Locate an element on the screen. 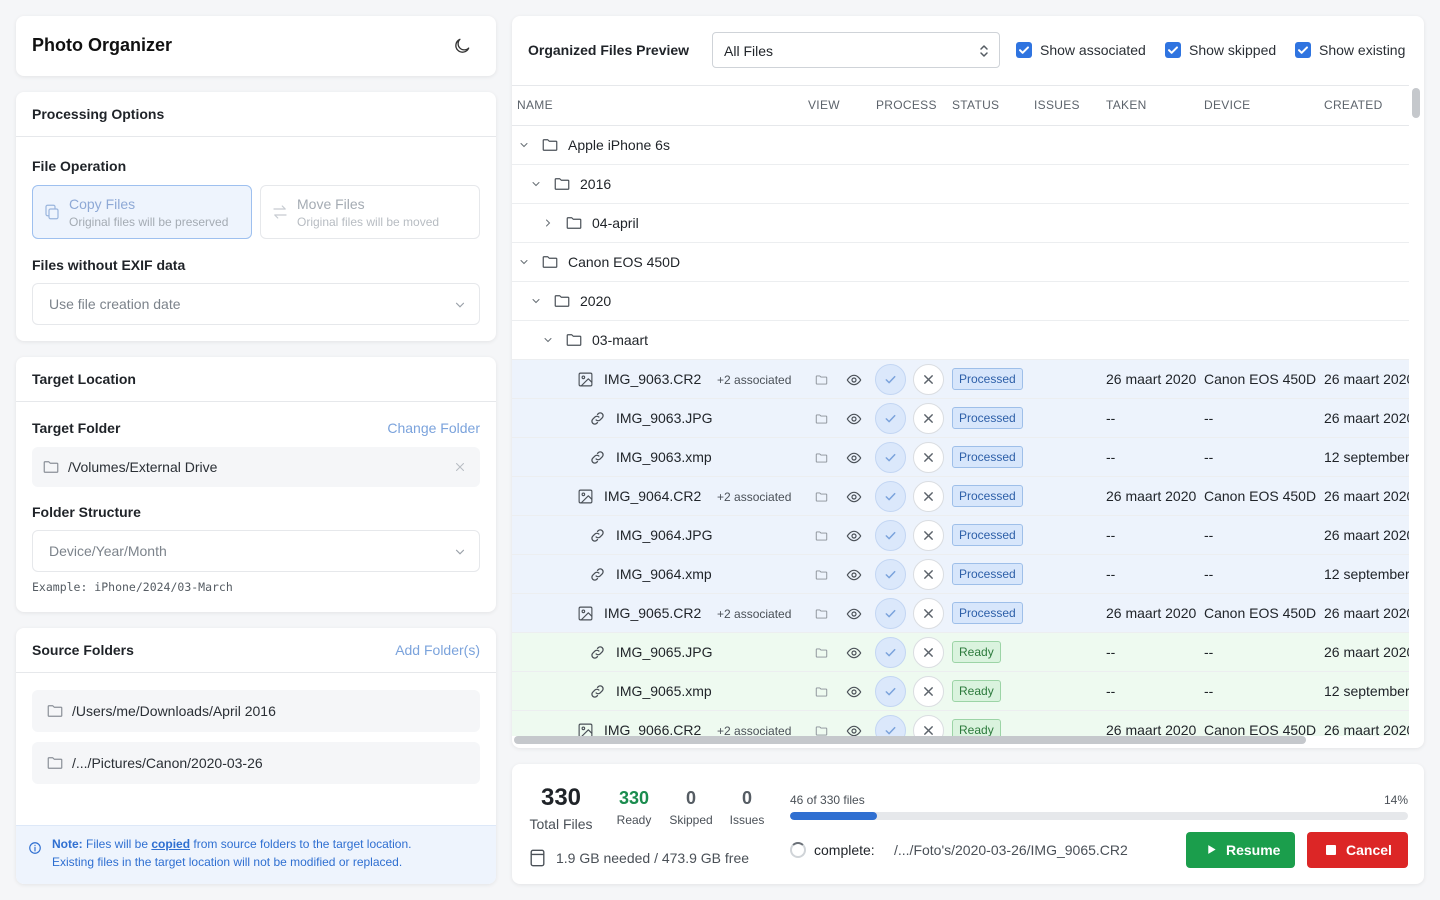  folder-row: 03-maart is located at coordinates (960, 340).